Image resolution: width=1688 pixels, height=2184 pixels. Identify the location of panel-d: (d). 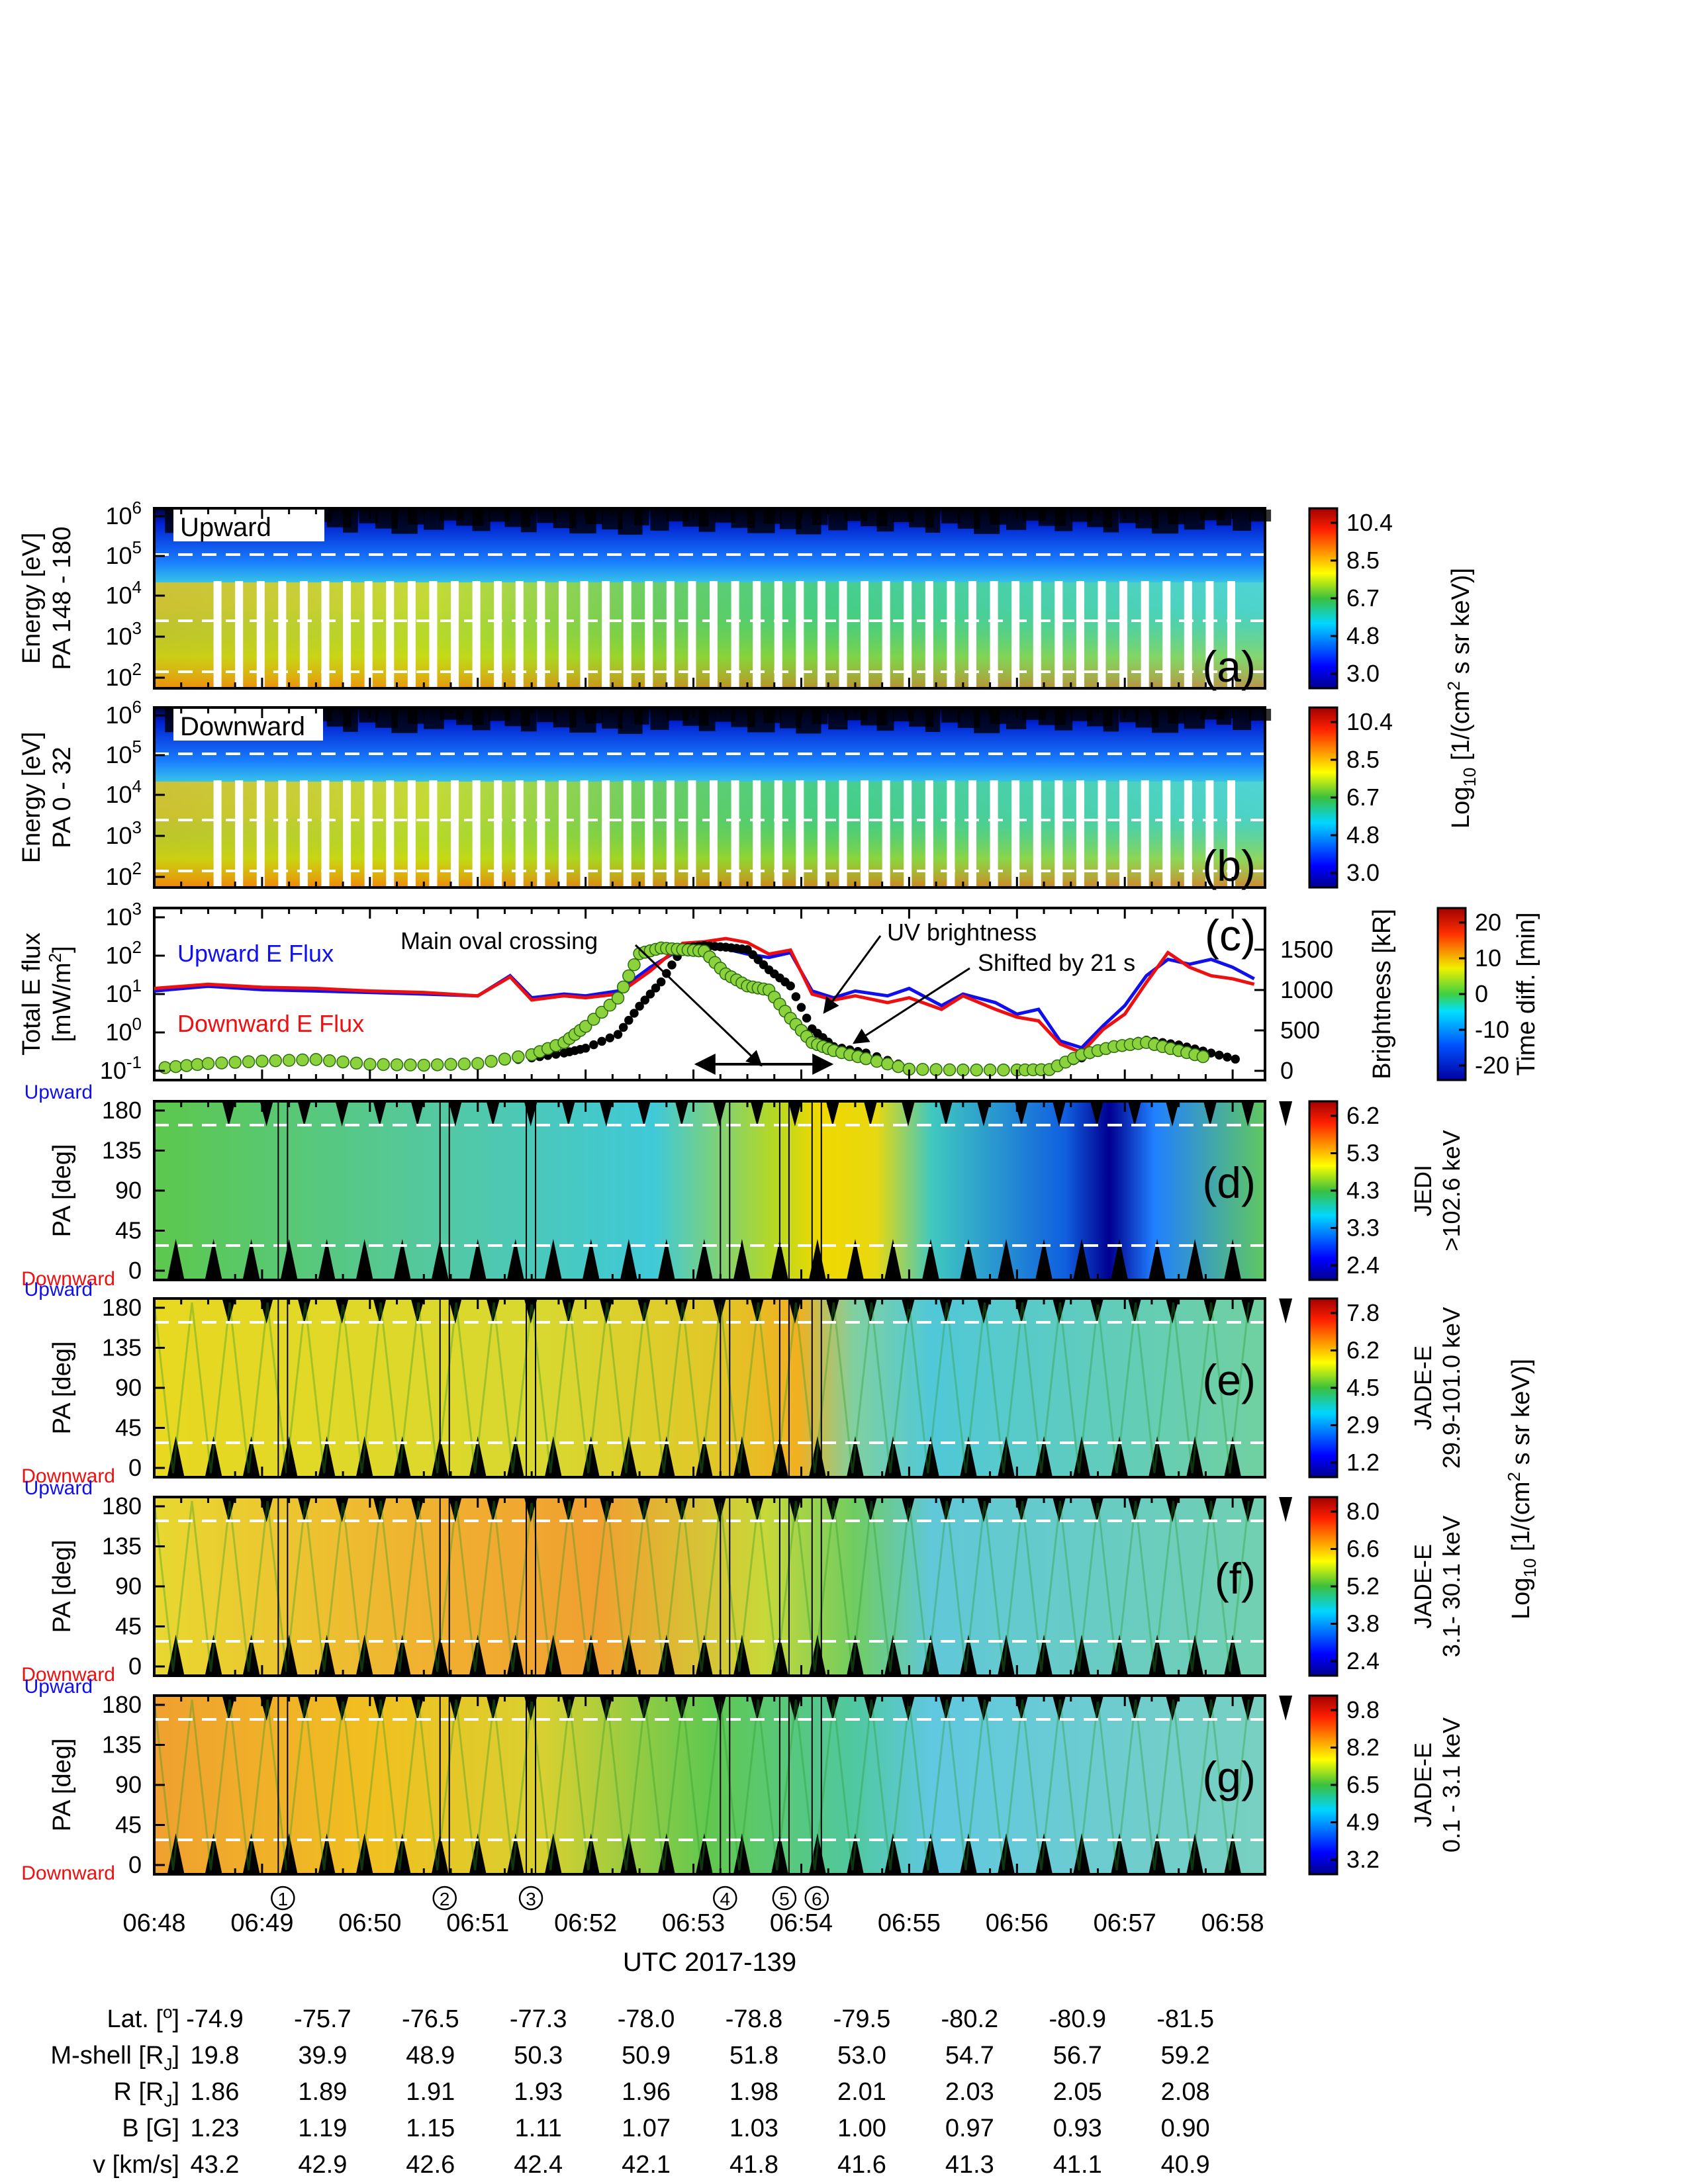
(723, 1190).